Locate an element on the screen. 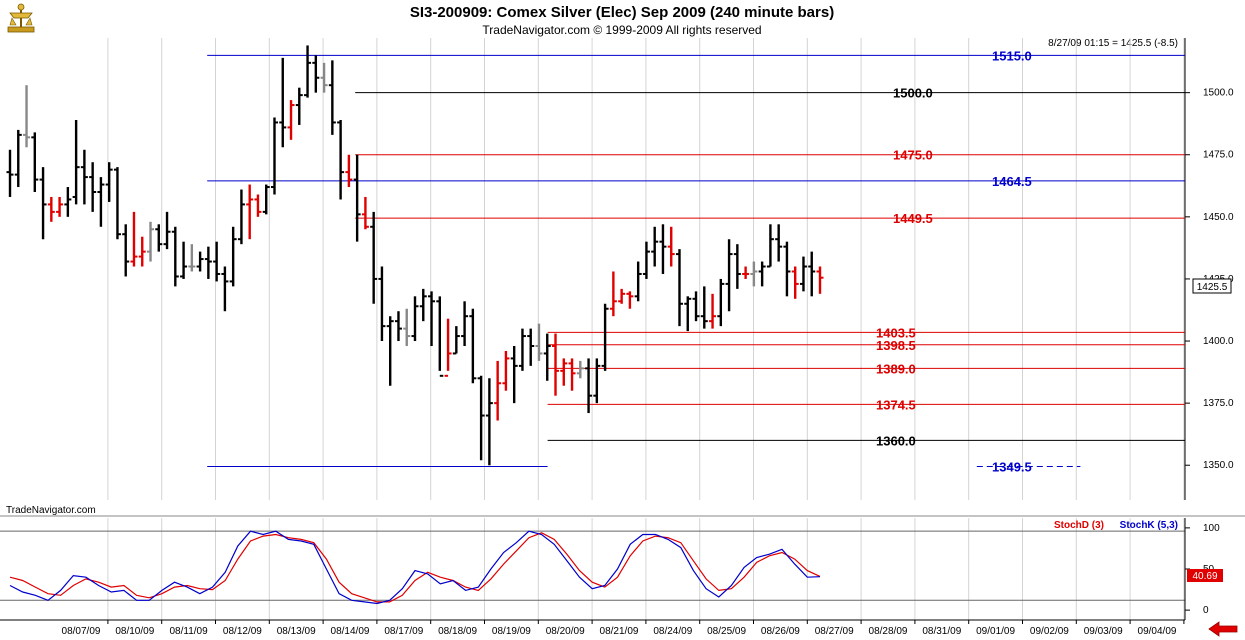 The height and width of the screenshot is (640, 1245). date-tick-label: 08/24/09 is located at coordinates (672, 631).